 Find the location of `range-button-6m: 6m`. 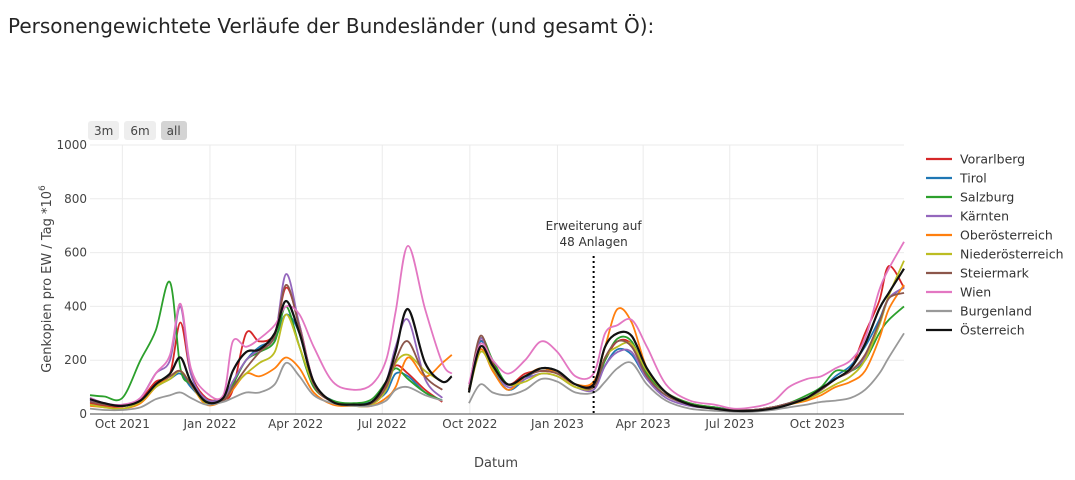

range-button-6m: 6m is located at coordinates (140, 130).